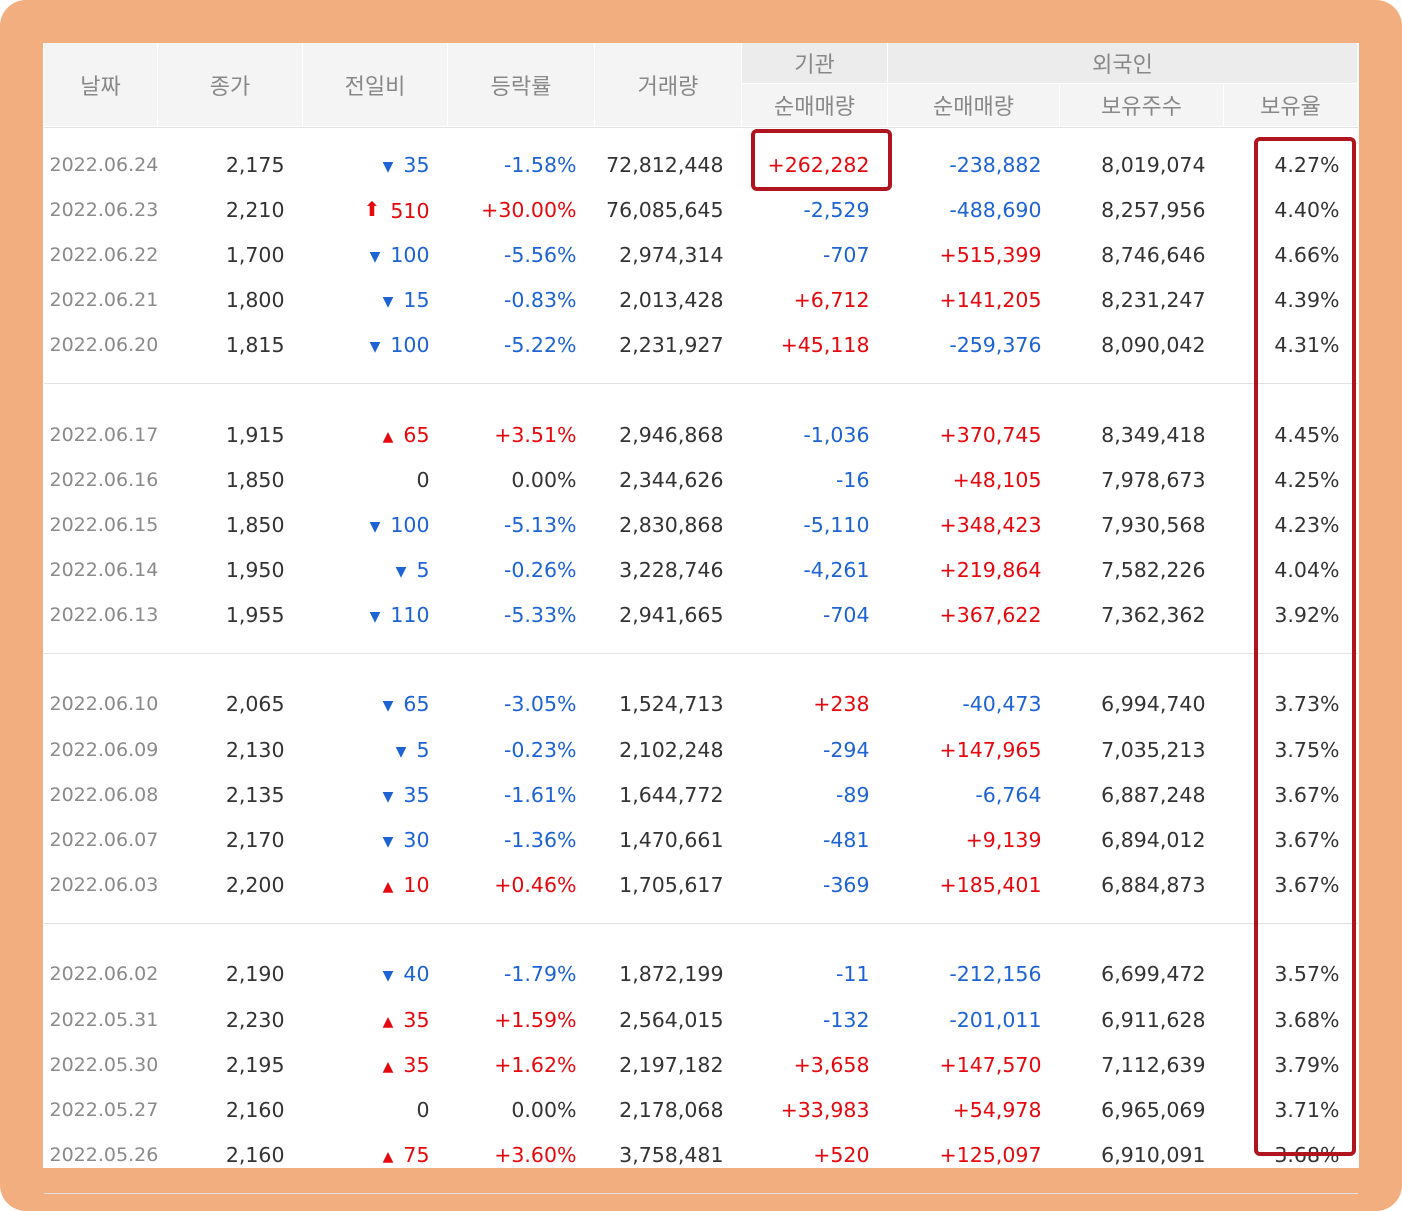 Image resolution: width=1402 pixels, height=1211 pixels. Describe the element at coordinates (671, 704) in the screenshot. I see `cell-volume: 1,524,713` at that location.